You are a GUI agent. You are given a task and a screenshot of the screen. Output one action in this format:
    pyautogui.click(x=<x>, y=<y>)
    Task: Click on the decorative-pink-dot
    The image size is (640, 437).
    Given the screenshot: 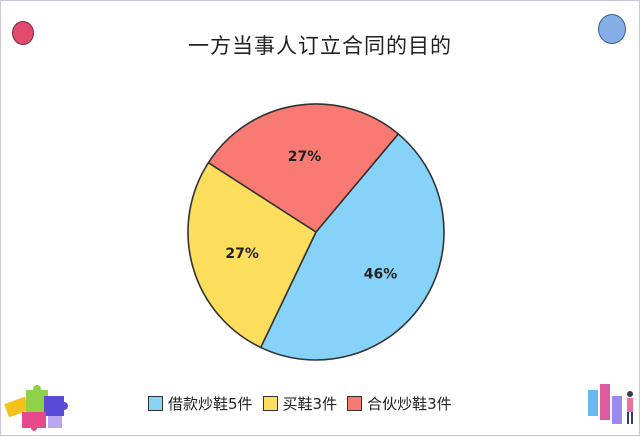 What is the action you would take?
    pyautogui.click(x=23, y=33)
    